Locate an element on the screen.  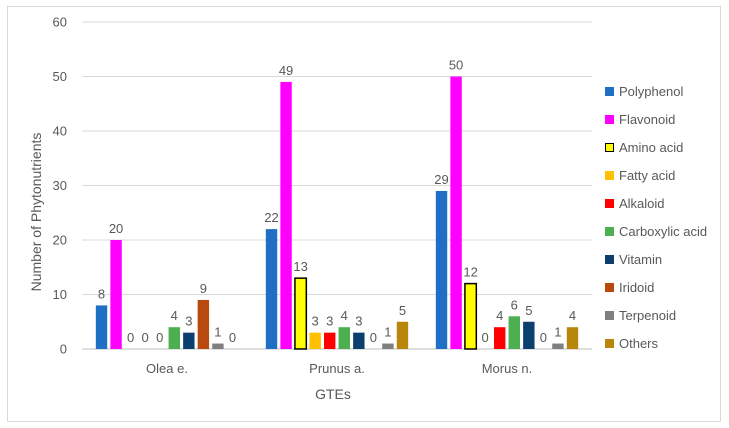
legend-label: Vitamin is located at coordinates (641, 260).